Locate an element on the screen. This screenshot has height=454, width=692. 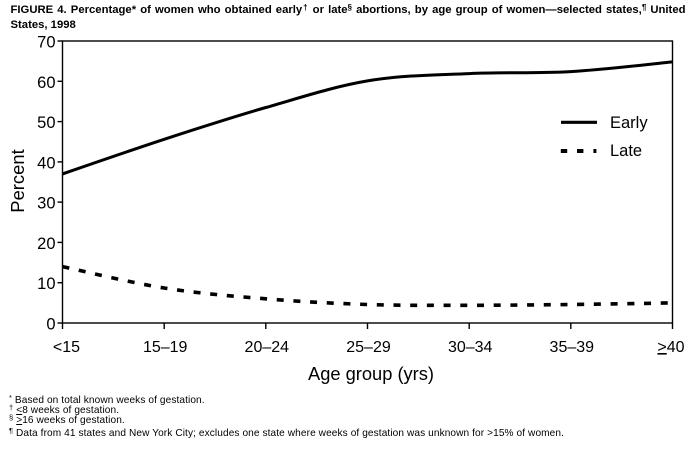
svg-text: Age group (yrs) is located at coordinates (371, 373).